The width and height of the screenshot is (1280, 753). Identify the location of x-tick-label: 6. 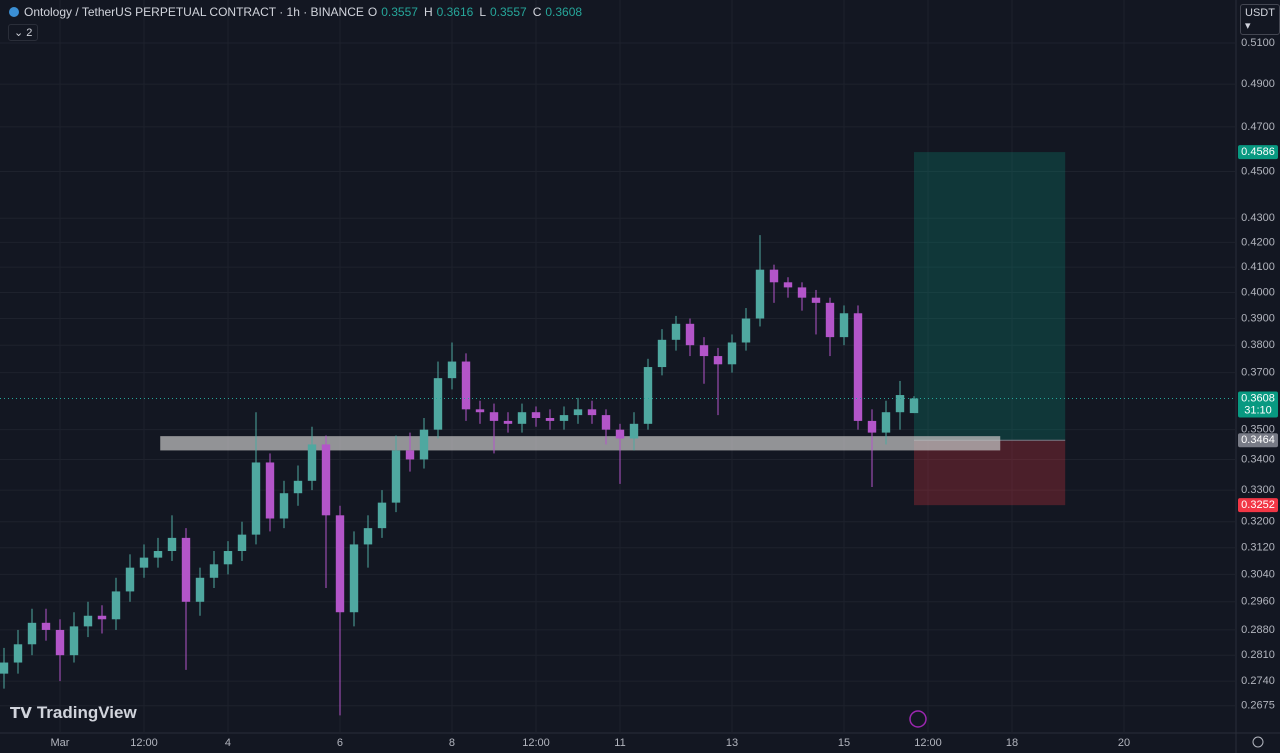
(340, 743).